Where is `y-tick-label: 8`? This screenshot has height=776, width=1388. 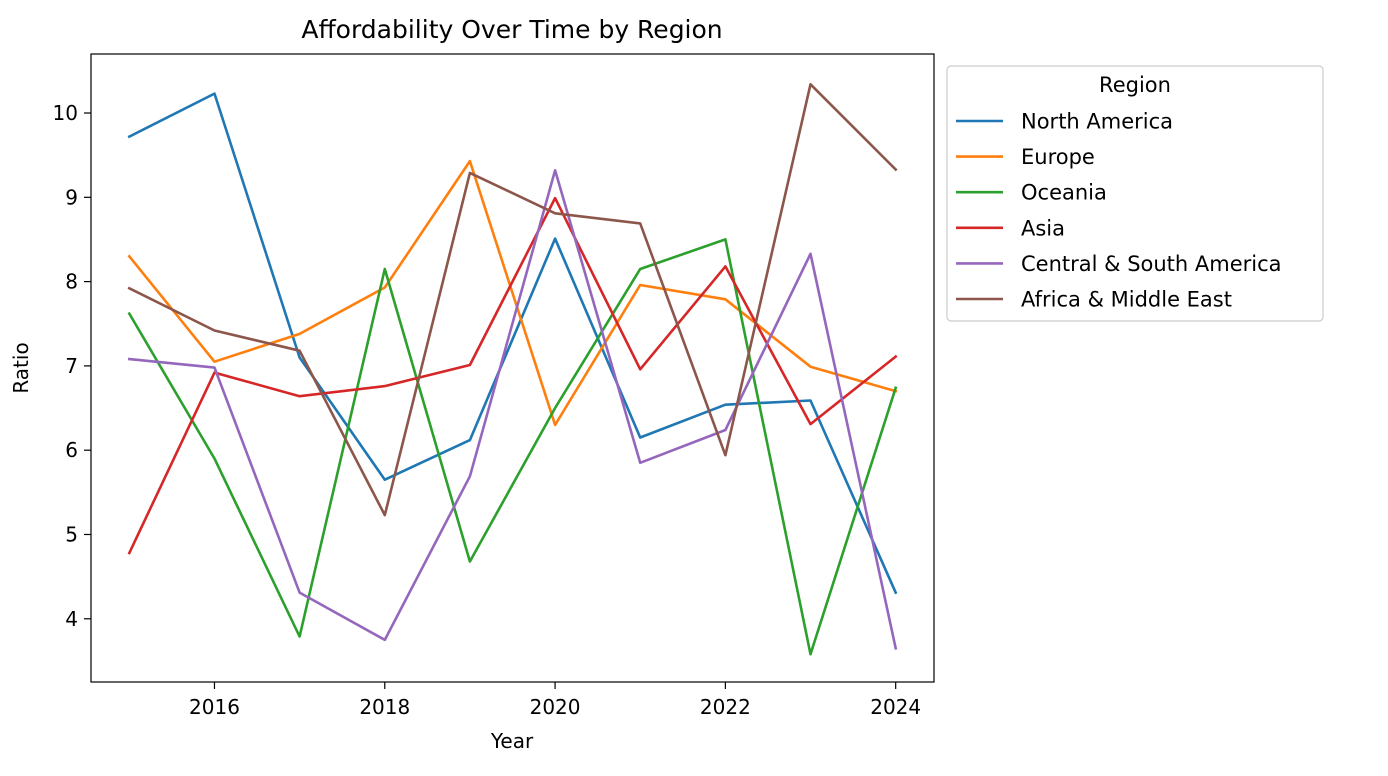 y-tick-label: 8 is located at coordinates (71, 282).